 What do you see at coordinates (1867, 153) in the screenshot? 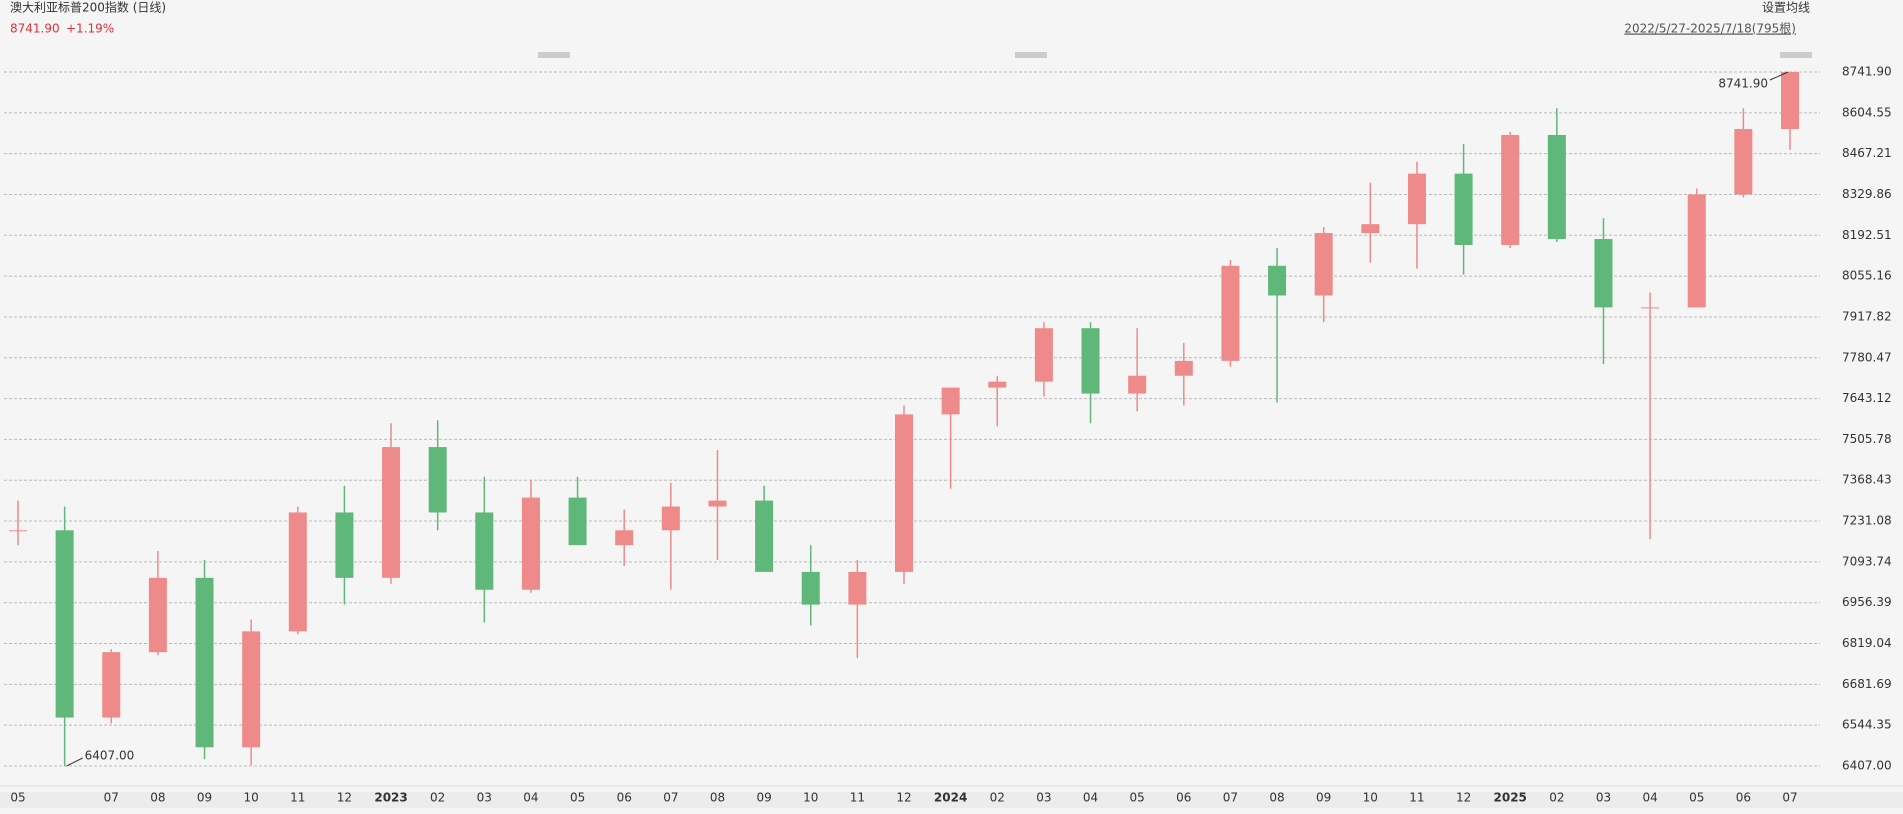
I see `y-tick-label: 8467.21` at bounding box center [1867, 153].